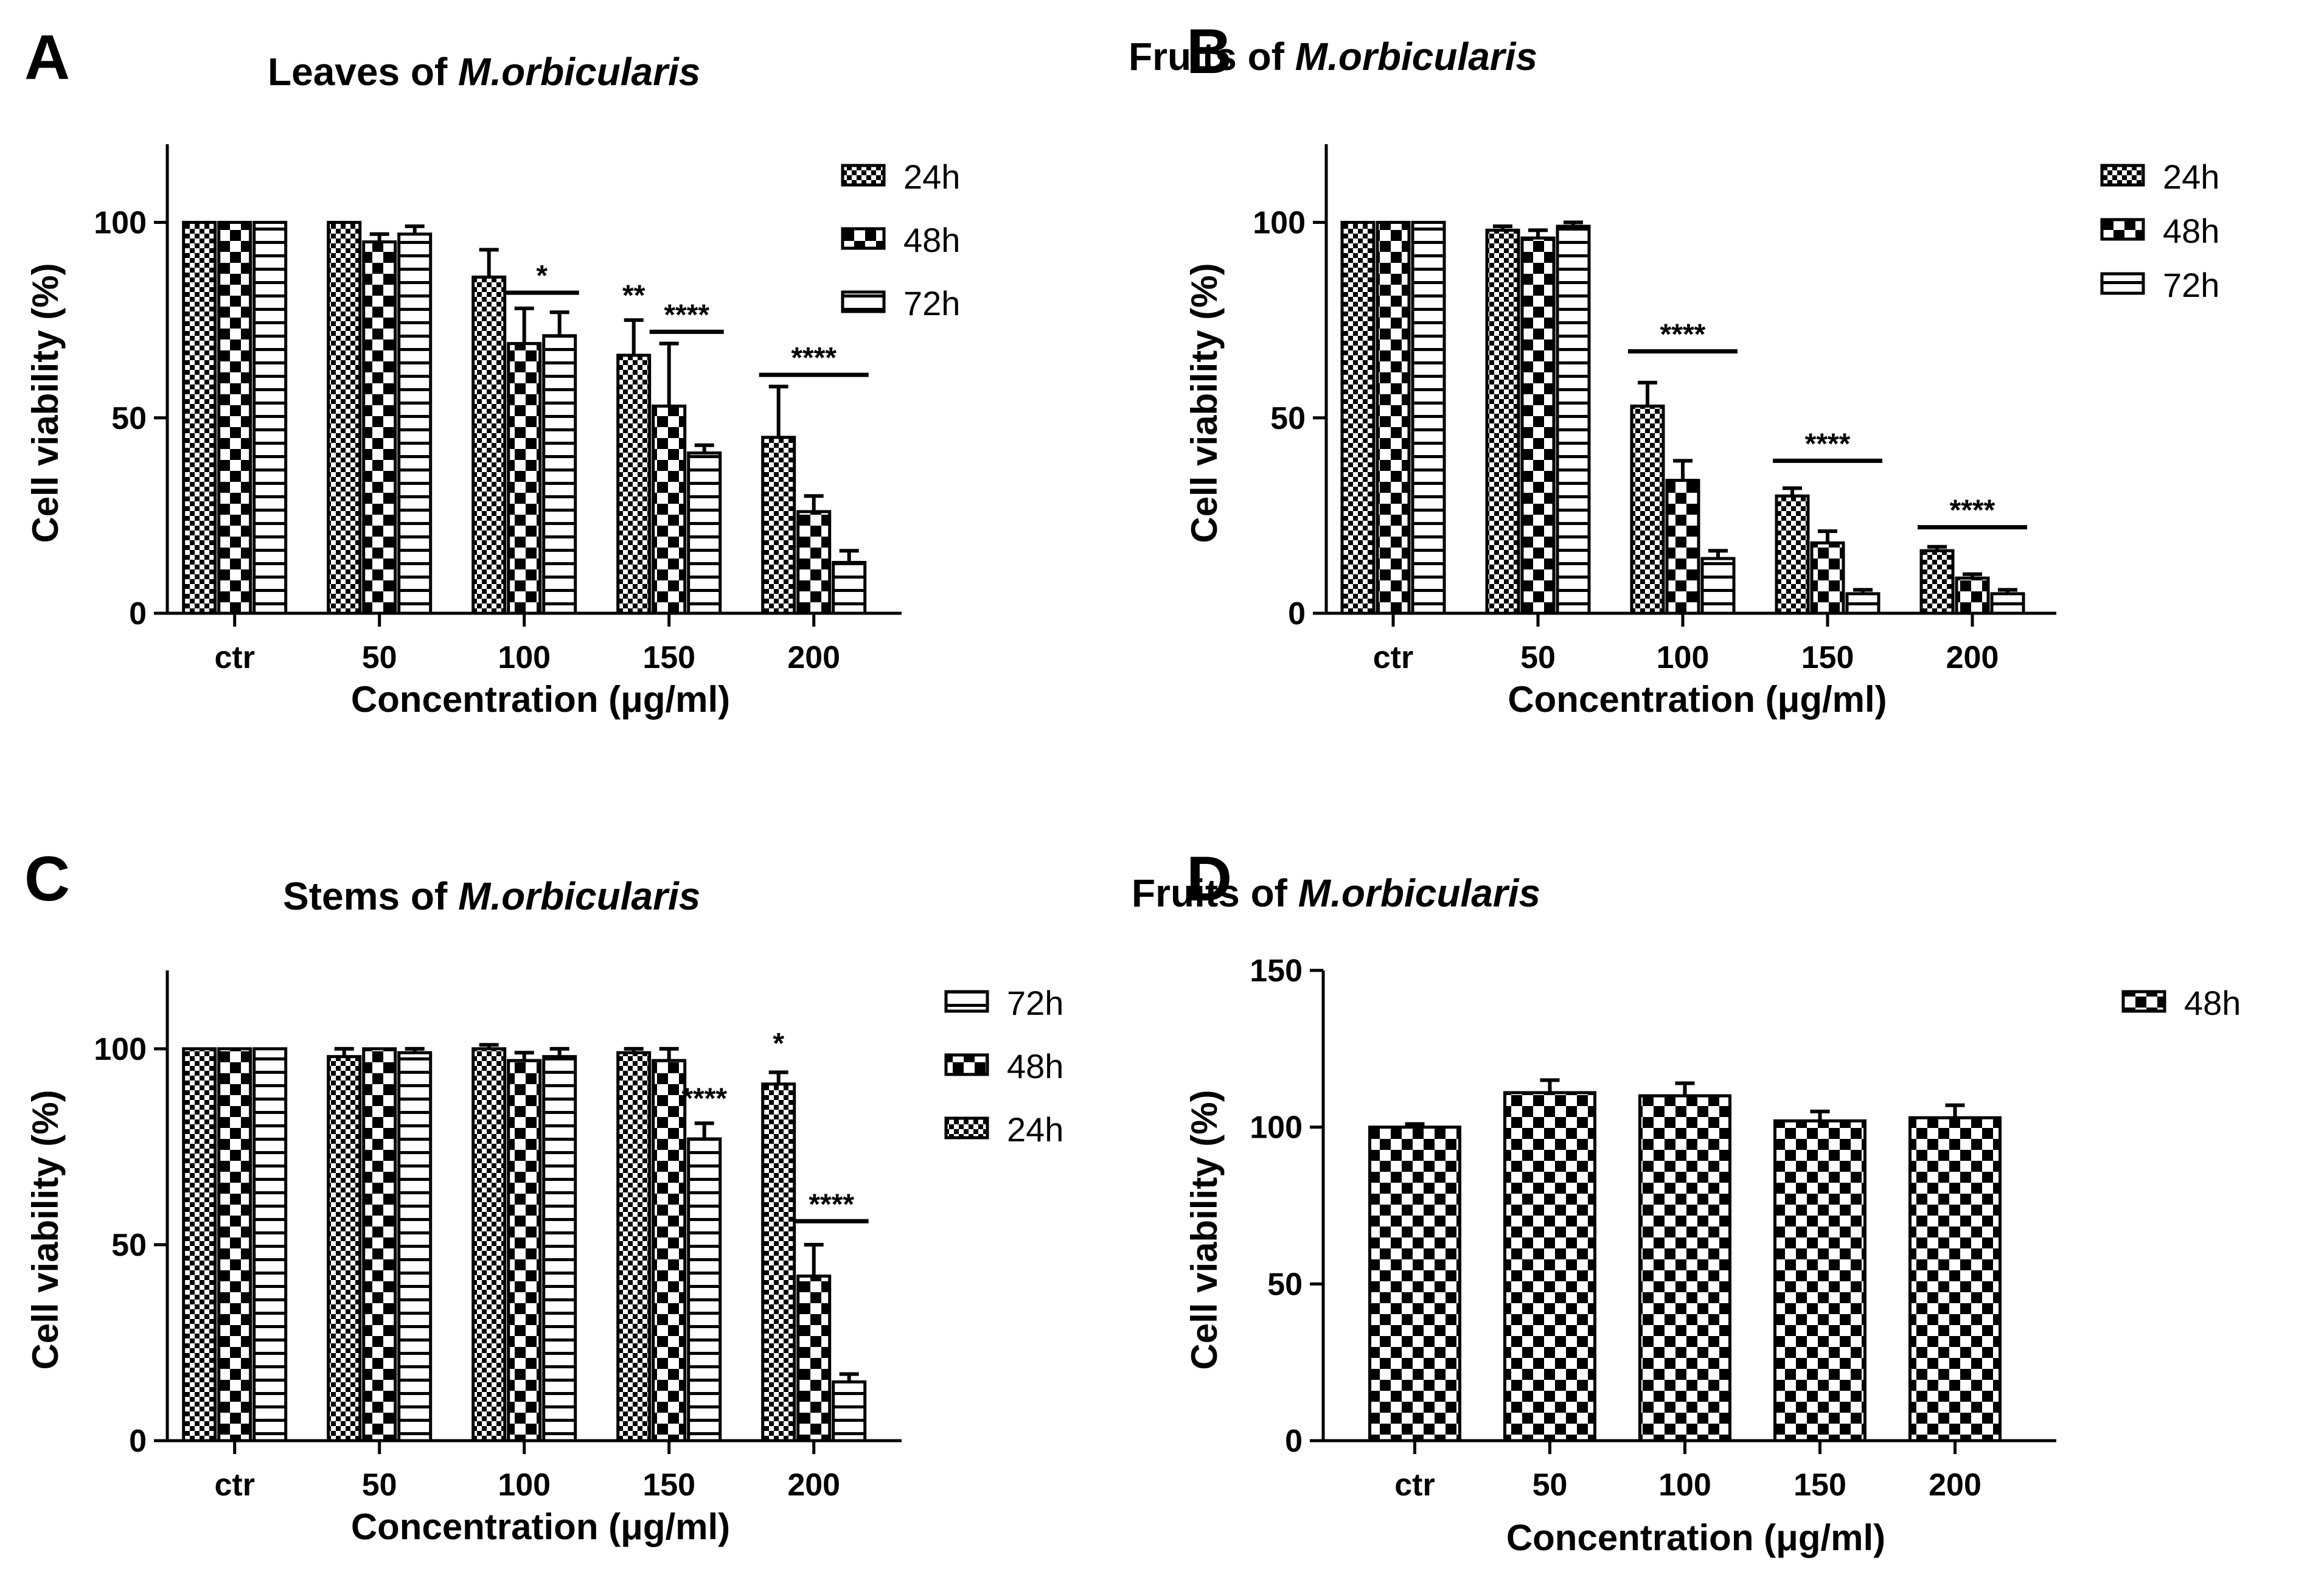 The width and height of the screenshot is (2324, 1580). Describe the element at coordinates (542, 276) in the screenshot. I see `significance-label: *` at that location.